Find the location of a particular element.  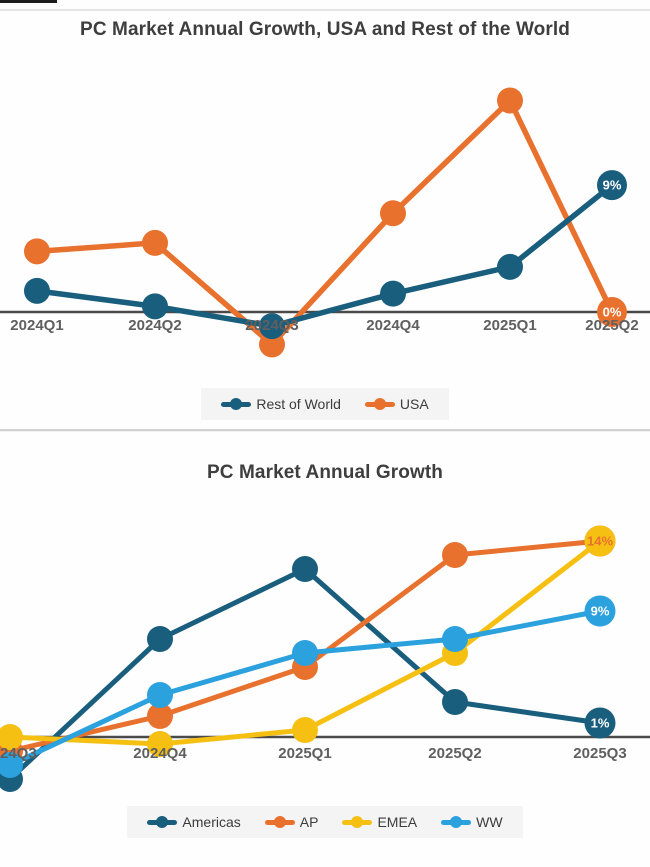

usa-line-icon is located at coordinates (379, 404).